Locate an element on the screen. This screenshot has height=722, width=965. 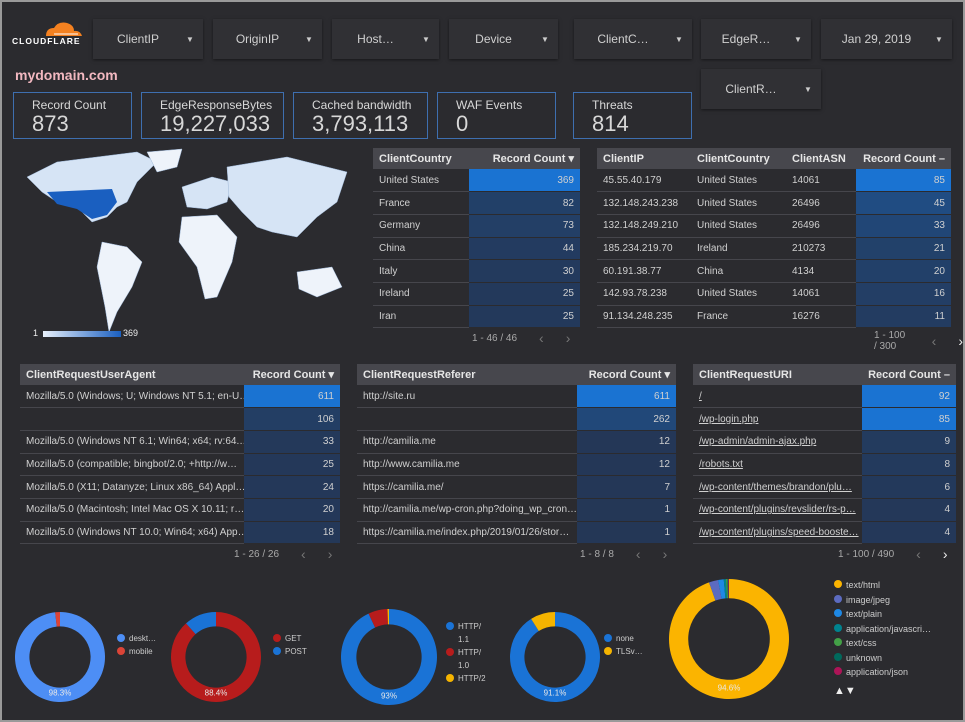
column-header: ClientASN is located at coordinates (821, 158).